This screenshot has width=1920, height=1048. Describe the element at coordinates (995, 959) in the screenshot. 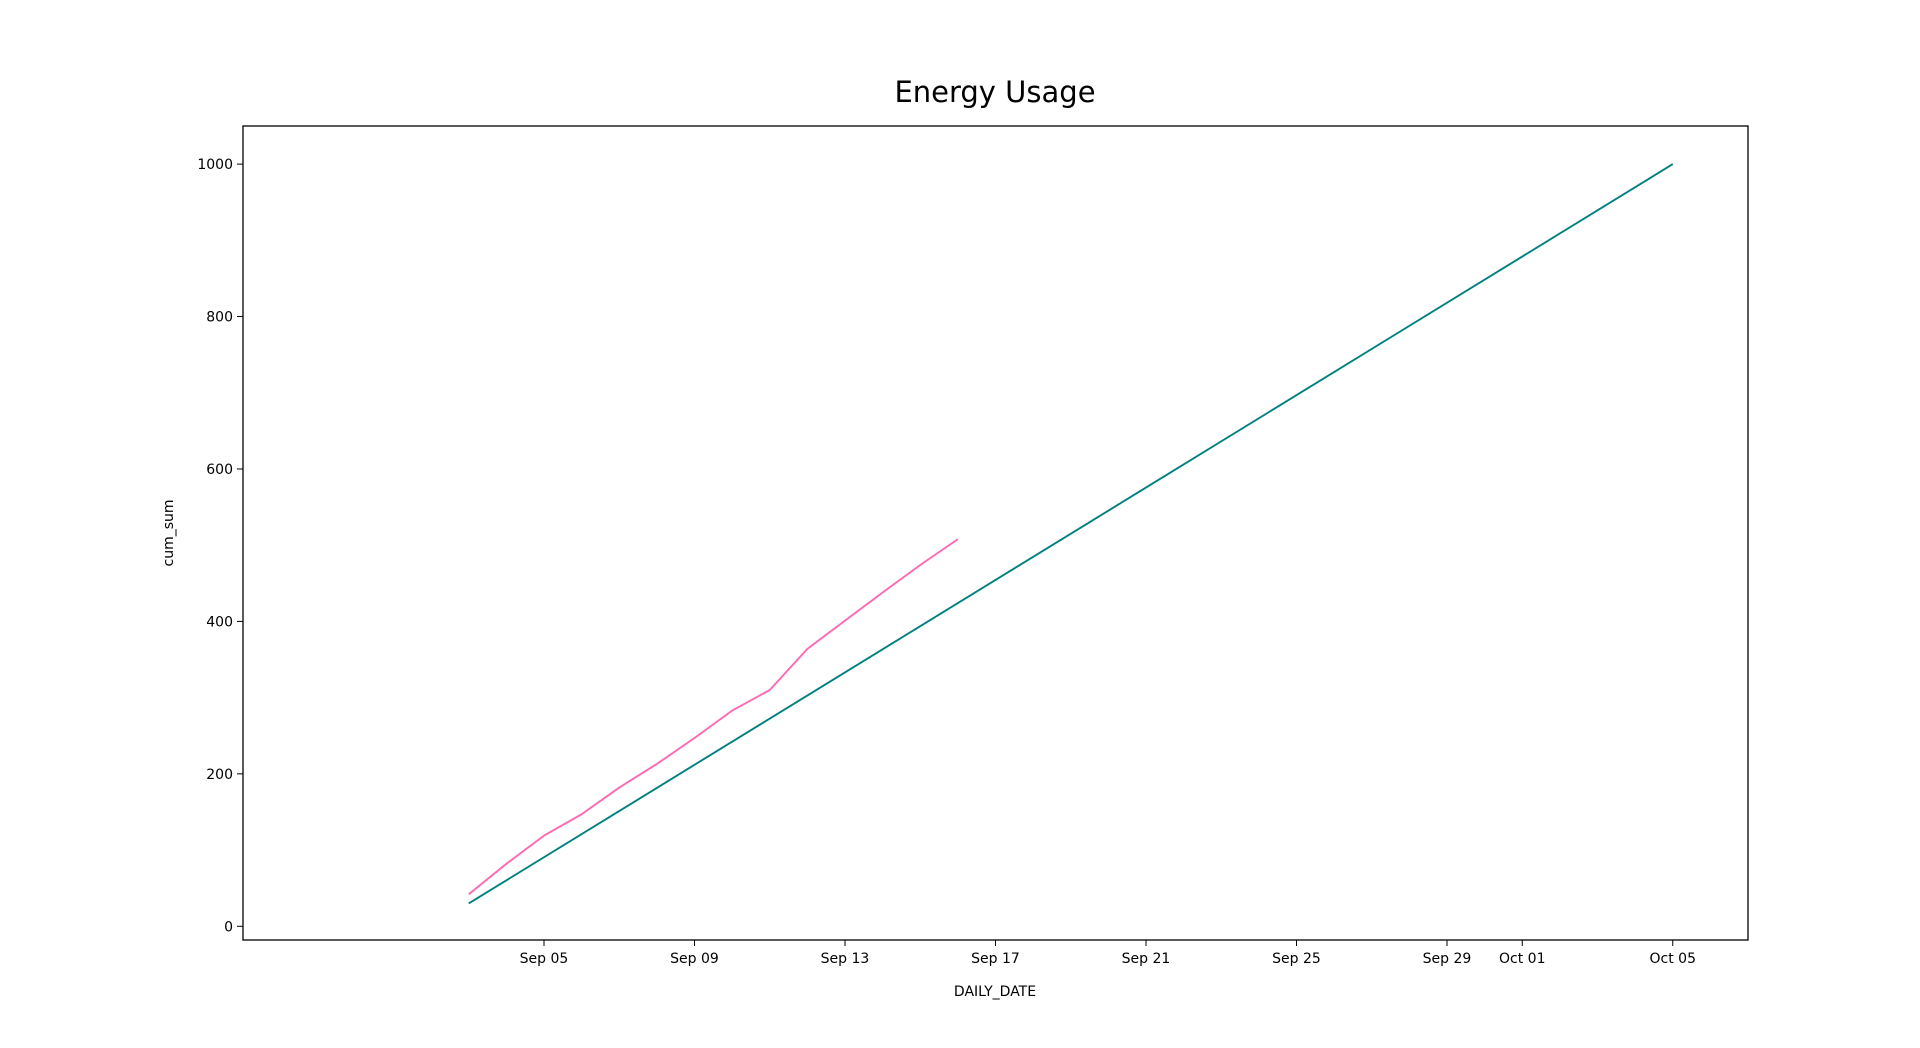

I see `x-tick-label: Sep 17` at that location.